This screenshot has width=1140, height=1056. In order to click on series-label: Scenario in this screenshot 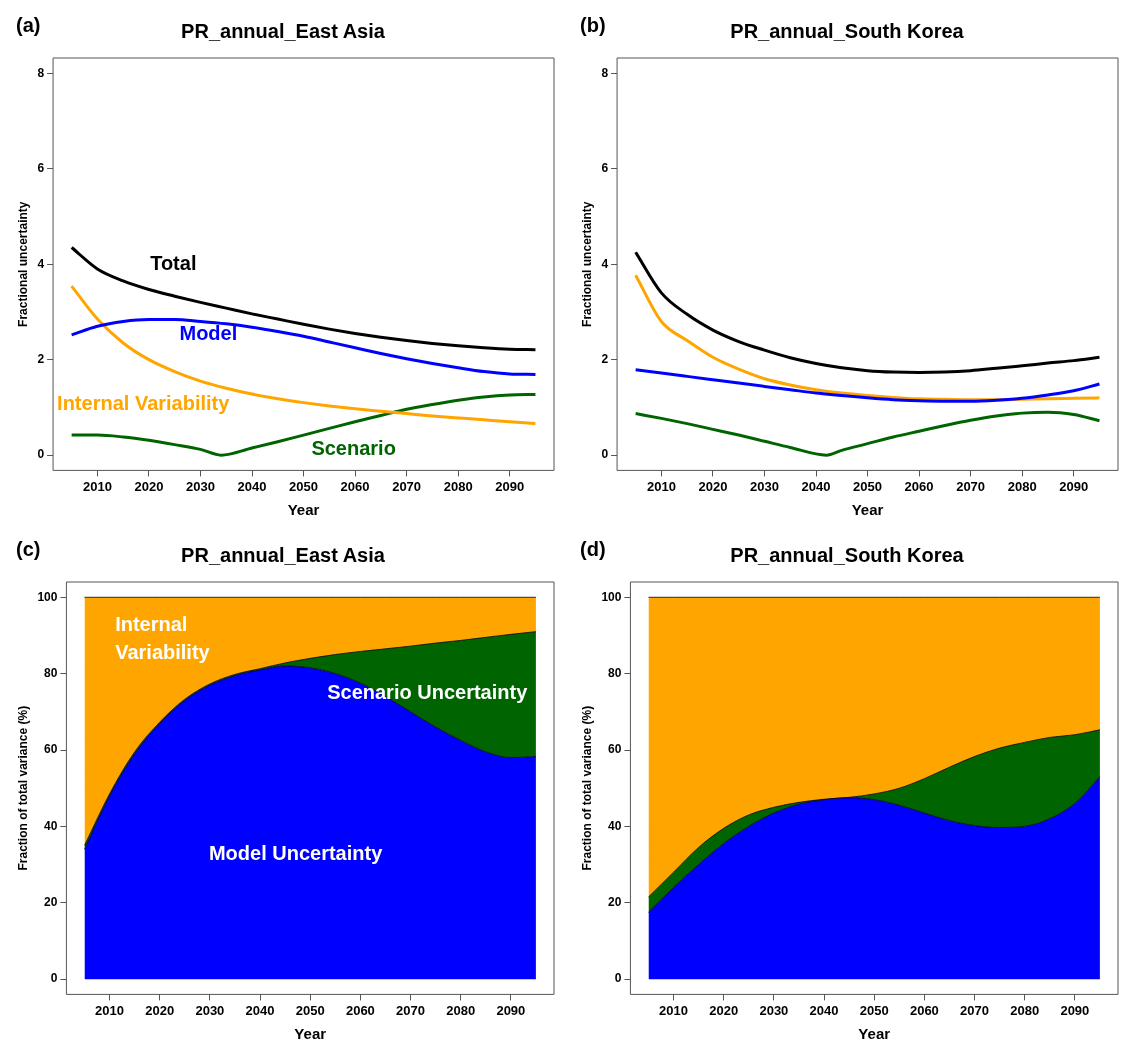, I will do `click(353, 448)`.